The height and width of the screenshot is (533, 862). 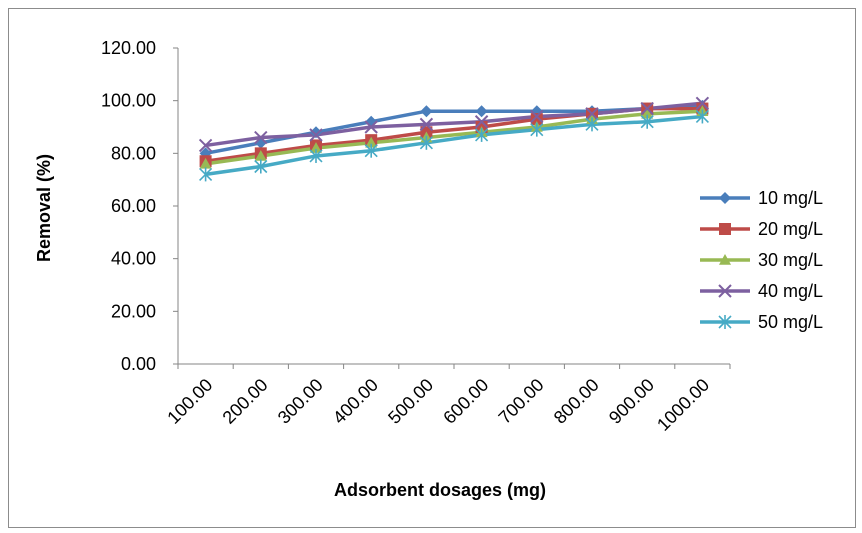 What do you see at coordinates (790, 260) in the screenshot?
I see `legend-label: 30 mg/L` at bounding box center [790, 260].